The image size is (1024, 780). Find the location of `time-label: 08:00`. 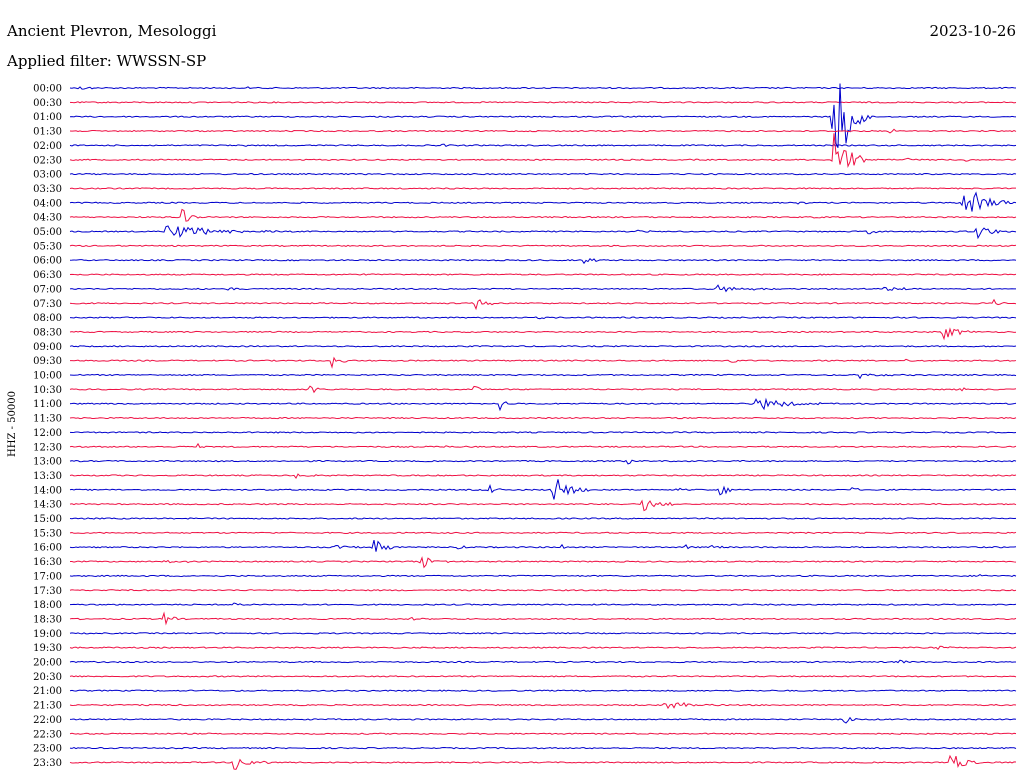

time-label: 08:00 is located at coordinates (47, 318).